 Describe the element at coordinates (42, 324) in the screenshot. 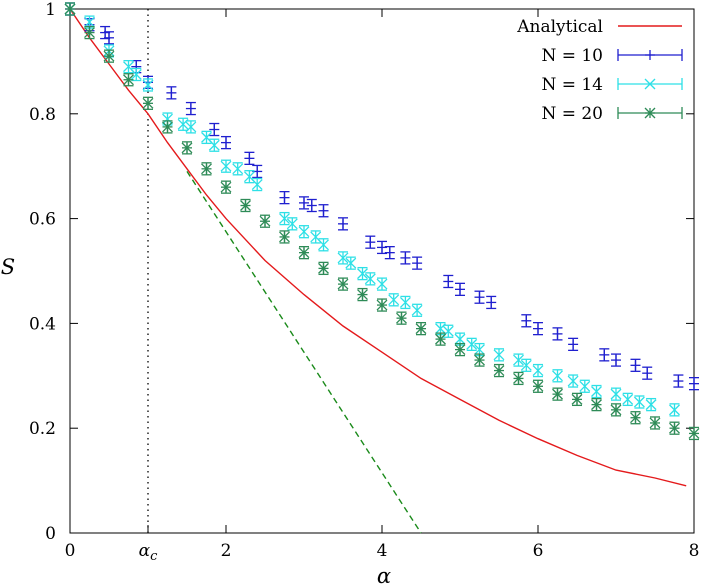

I see `y-tick-label: 0.4` at that location.